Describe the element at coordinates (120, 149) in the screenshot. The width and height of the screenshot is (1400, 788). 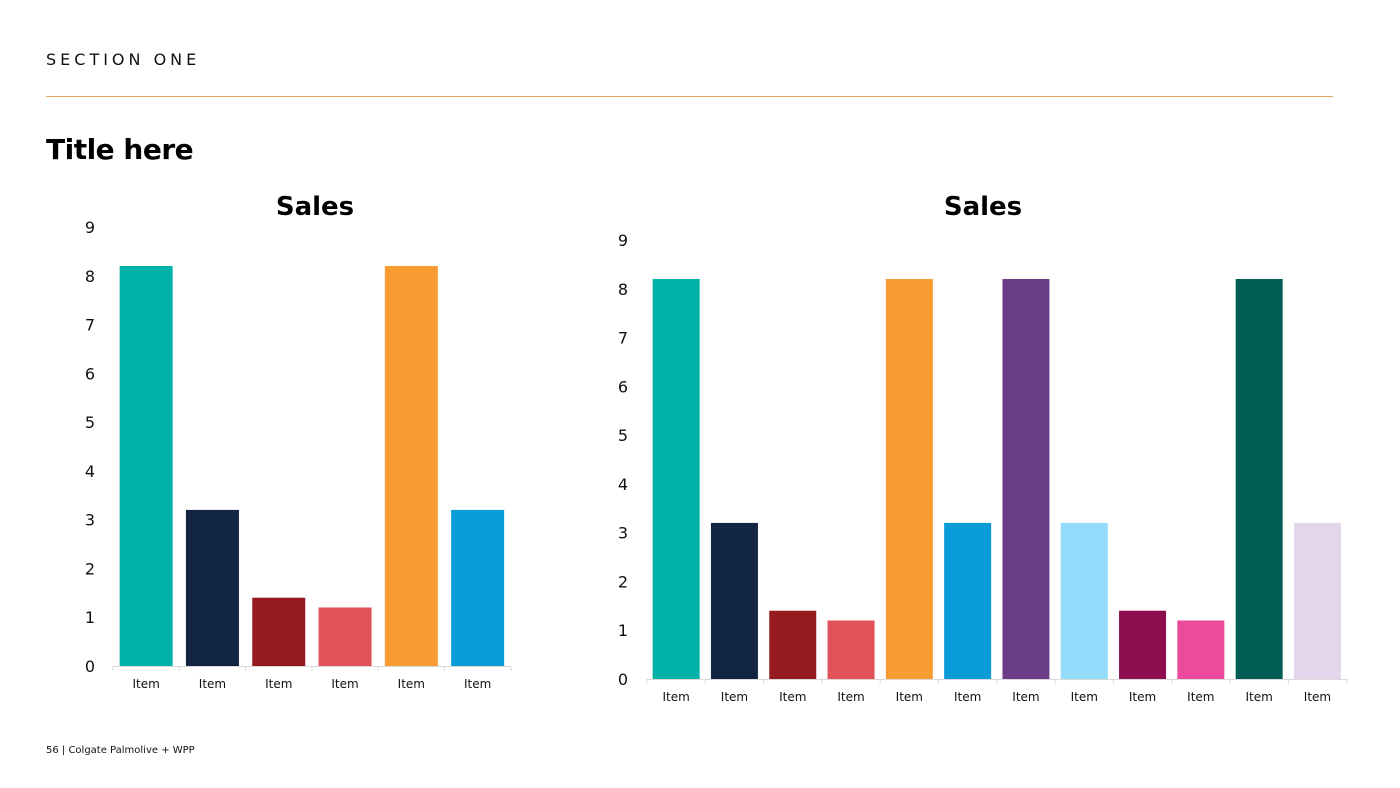
I see `page-title: Title here` at that location.